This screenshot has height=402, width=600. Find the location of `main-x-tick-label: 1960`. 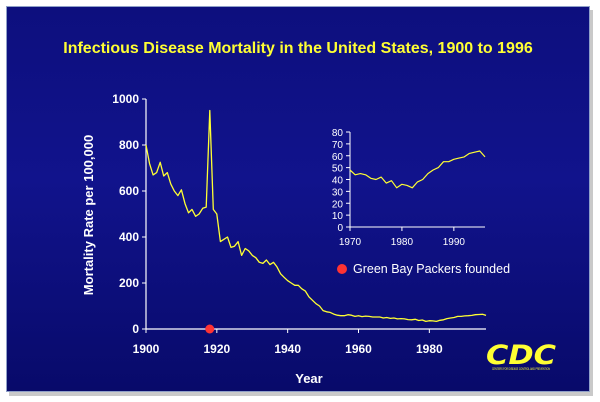

main-x-tick-label: 1960 is located at coordinates (358, 349).